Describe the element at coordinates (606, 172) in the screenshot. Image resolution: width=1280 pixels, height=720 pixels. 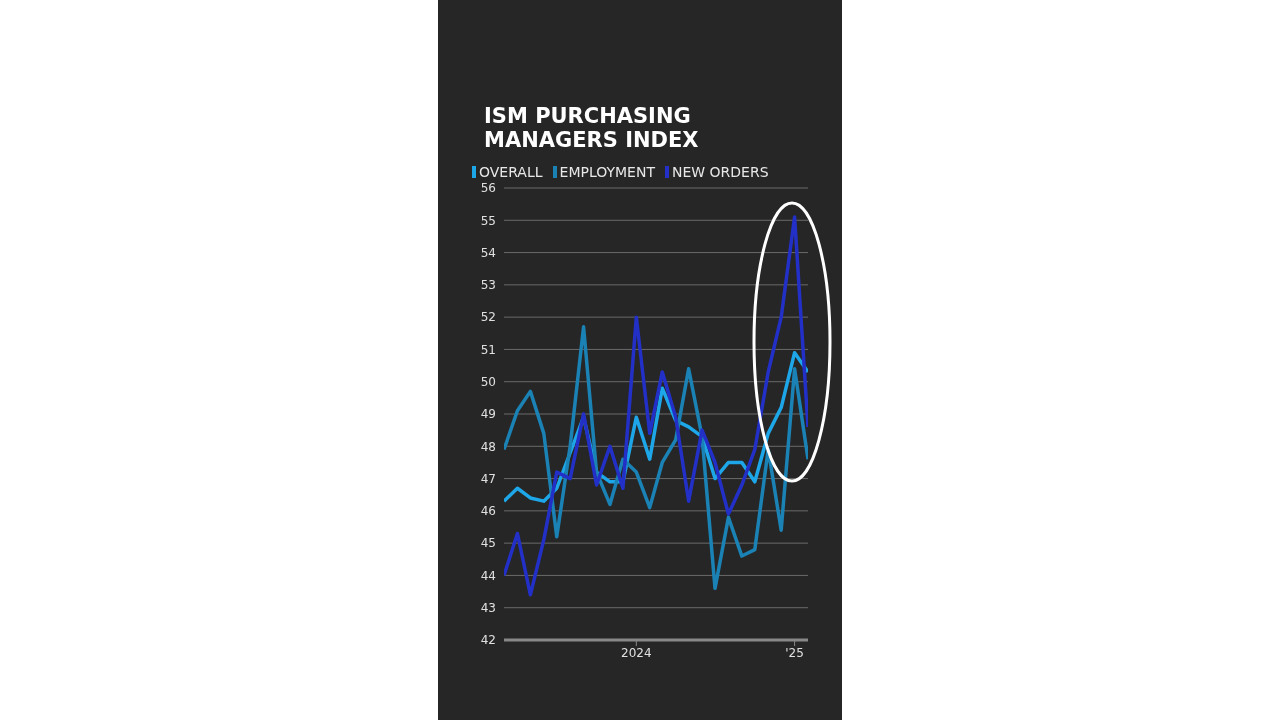
I see `legend-label: EMPLOYMENT` at that location.